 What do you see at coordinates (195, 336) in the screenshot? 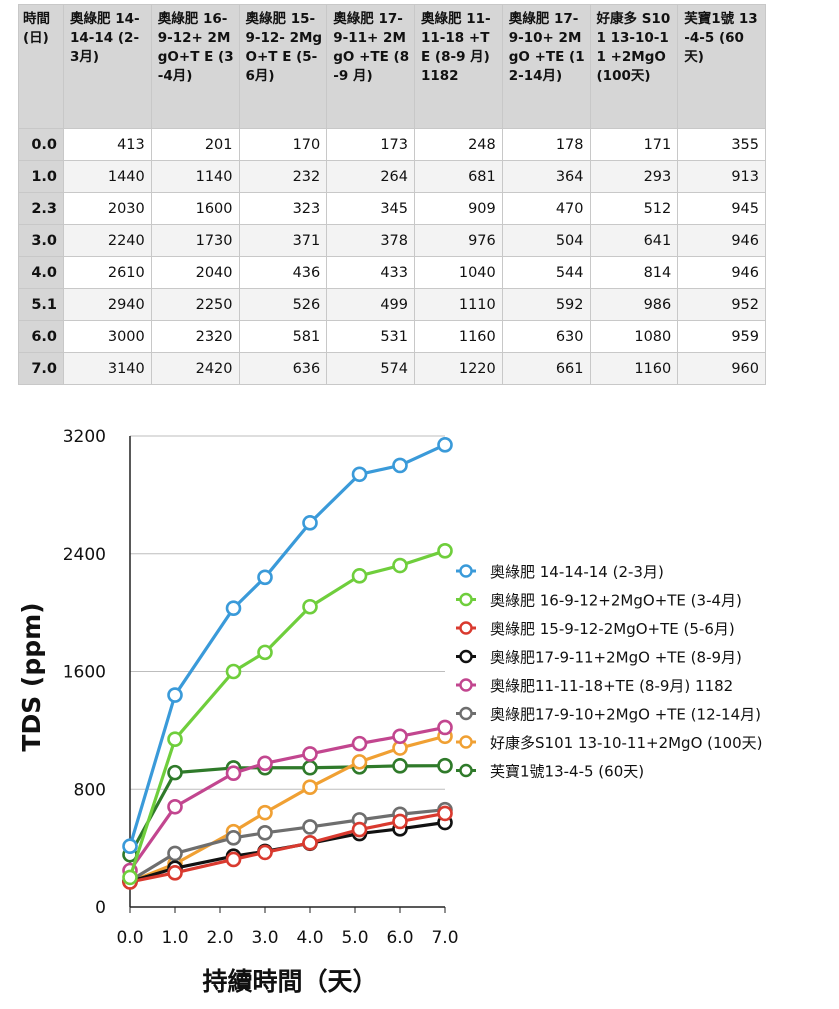
I see `table-cell: 2320` at bounding box center [195, 336].